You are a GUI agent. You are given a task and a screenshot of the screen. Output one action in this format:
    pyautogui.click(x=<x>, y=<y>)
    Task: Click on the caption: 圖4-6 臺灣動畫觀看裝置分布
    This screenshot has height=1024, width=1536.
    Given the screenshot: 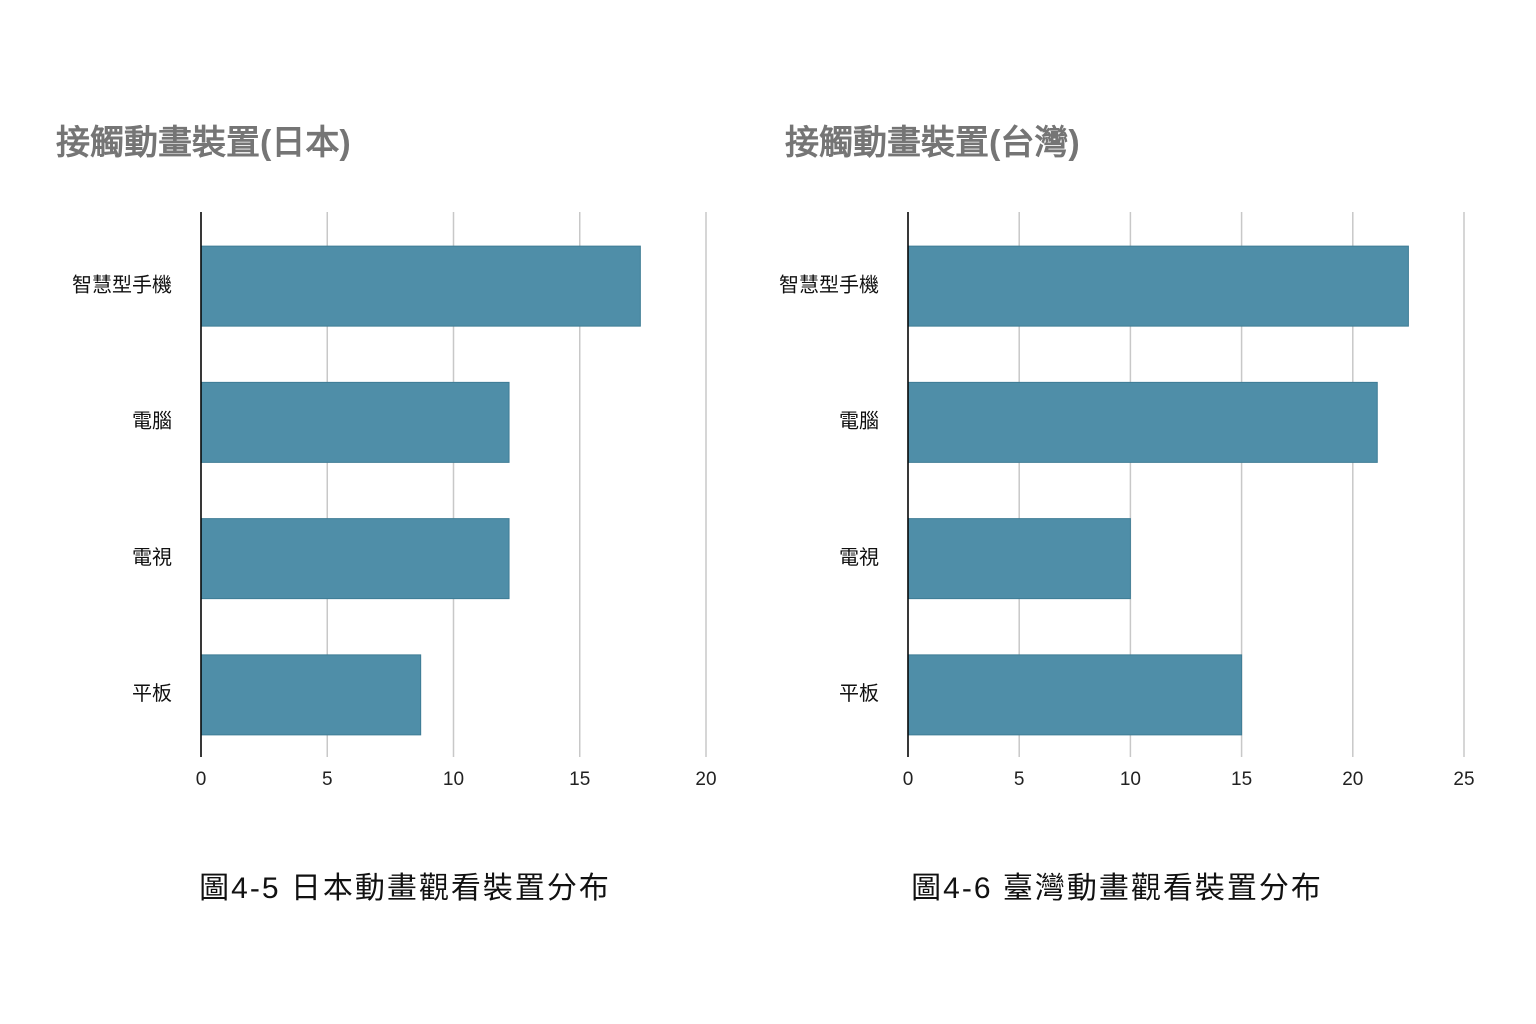 What is the action you would take?
    pyautogui.click(x=1117, y=888)
    